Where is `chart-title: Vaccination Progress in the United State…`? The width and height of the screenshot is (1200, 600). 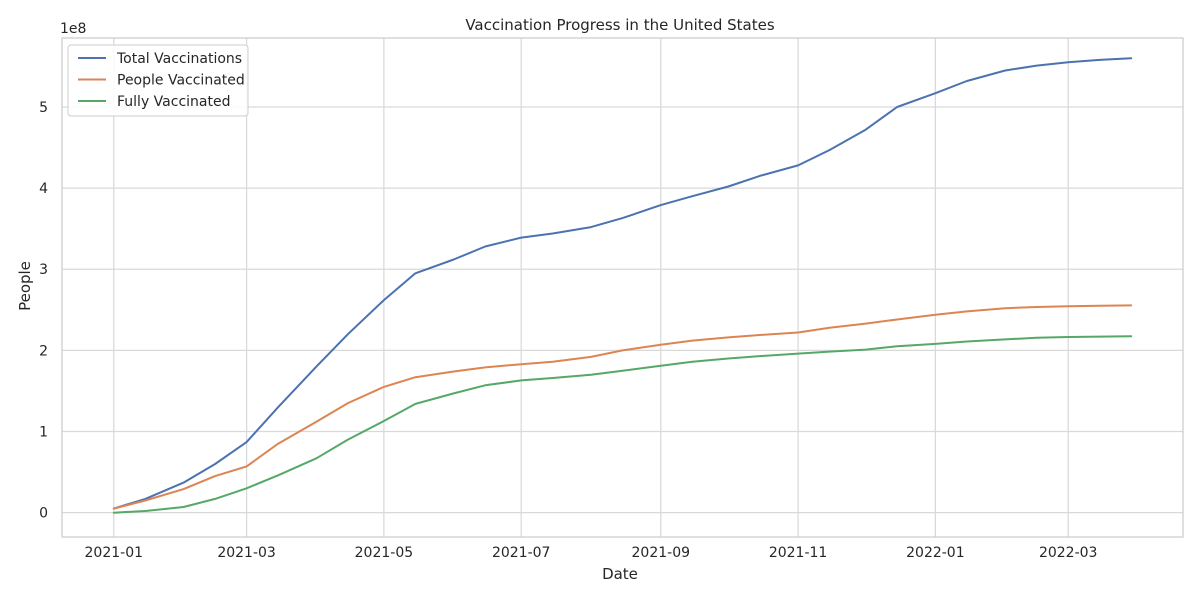
chart-title: Vaccination Progress in the United State… is located at coordinates (620, 25).